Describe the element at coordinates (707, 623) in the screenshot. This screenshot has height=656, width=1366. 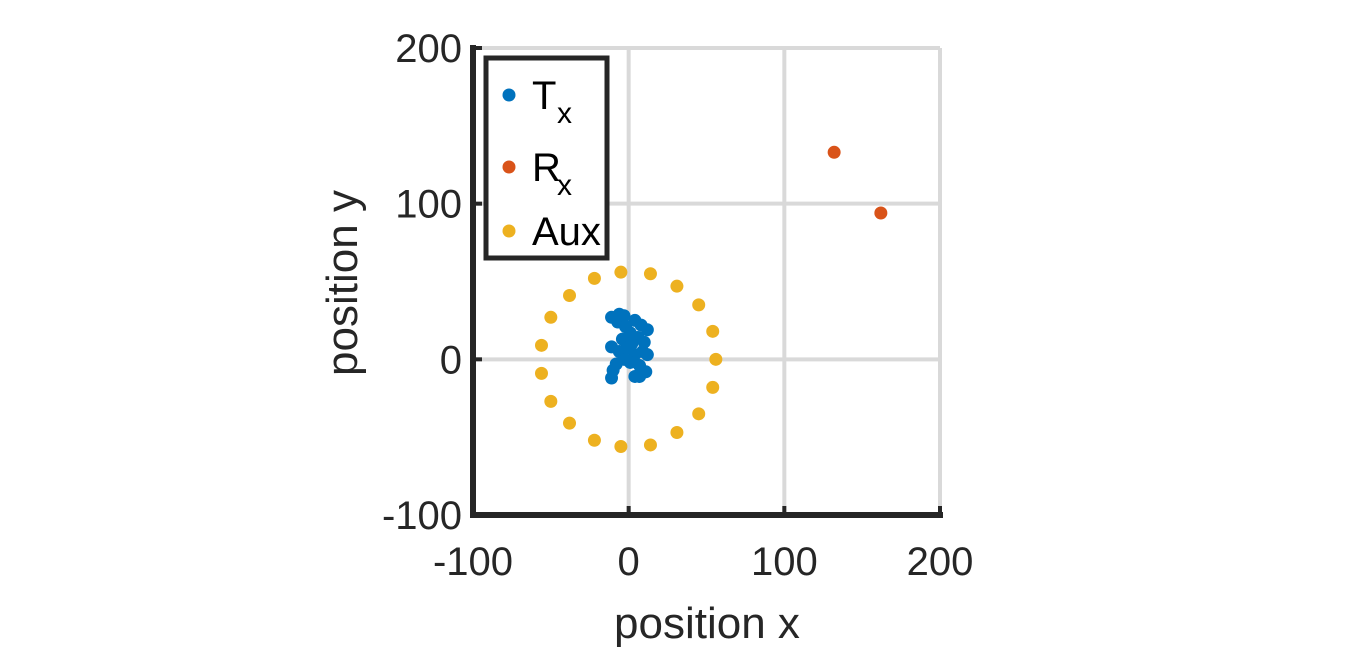
I see `x-axis-label: position x` at that location.